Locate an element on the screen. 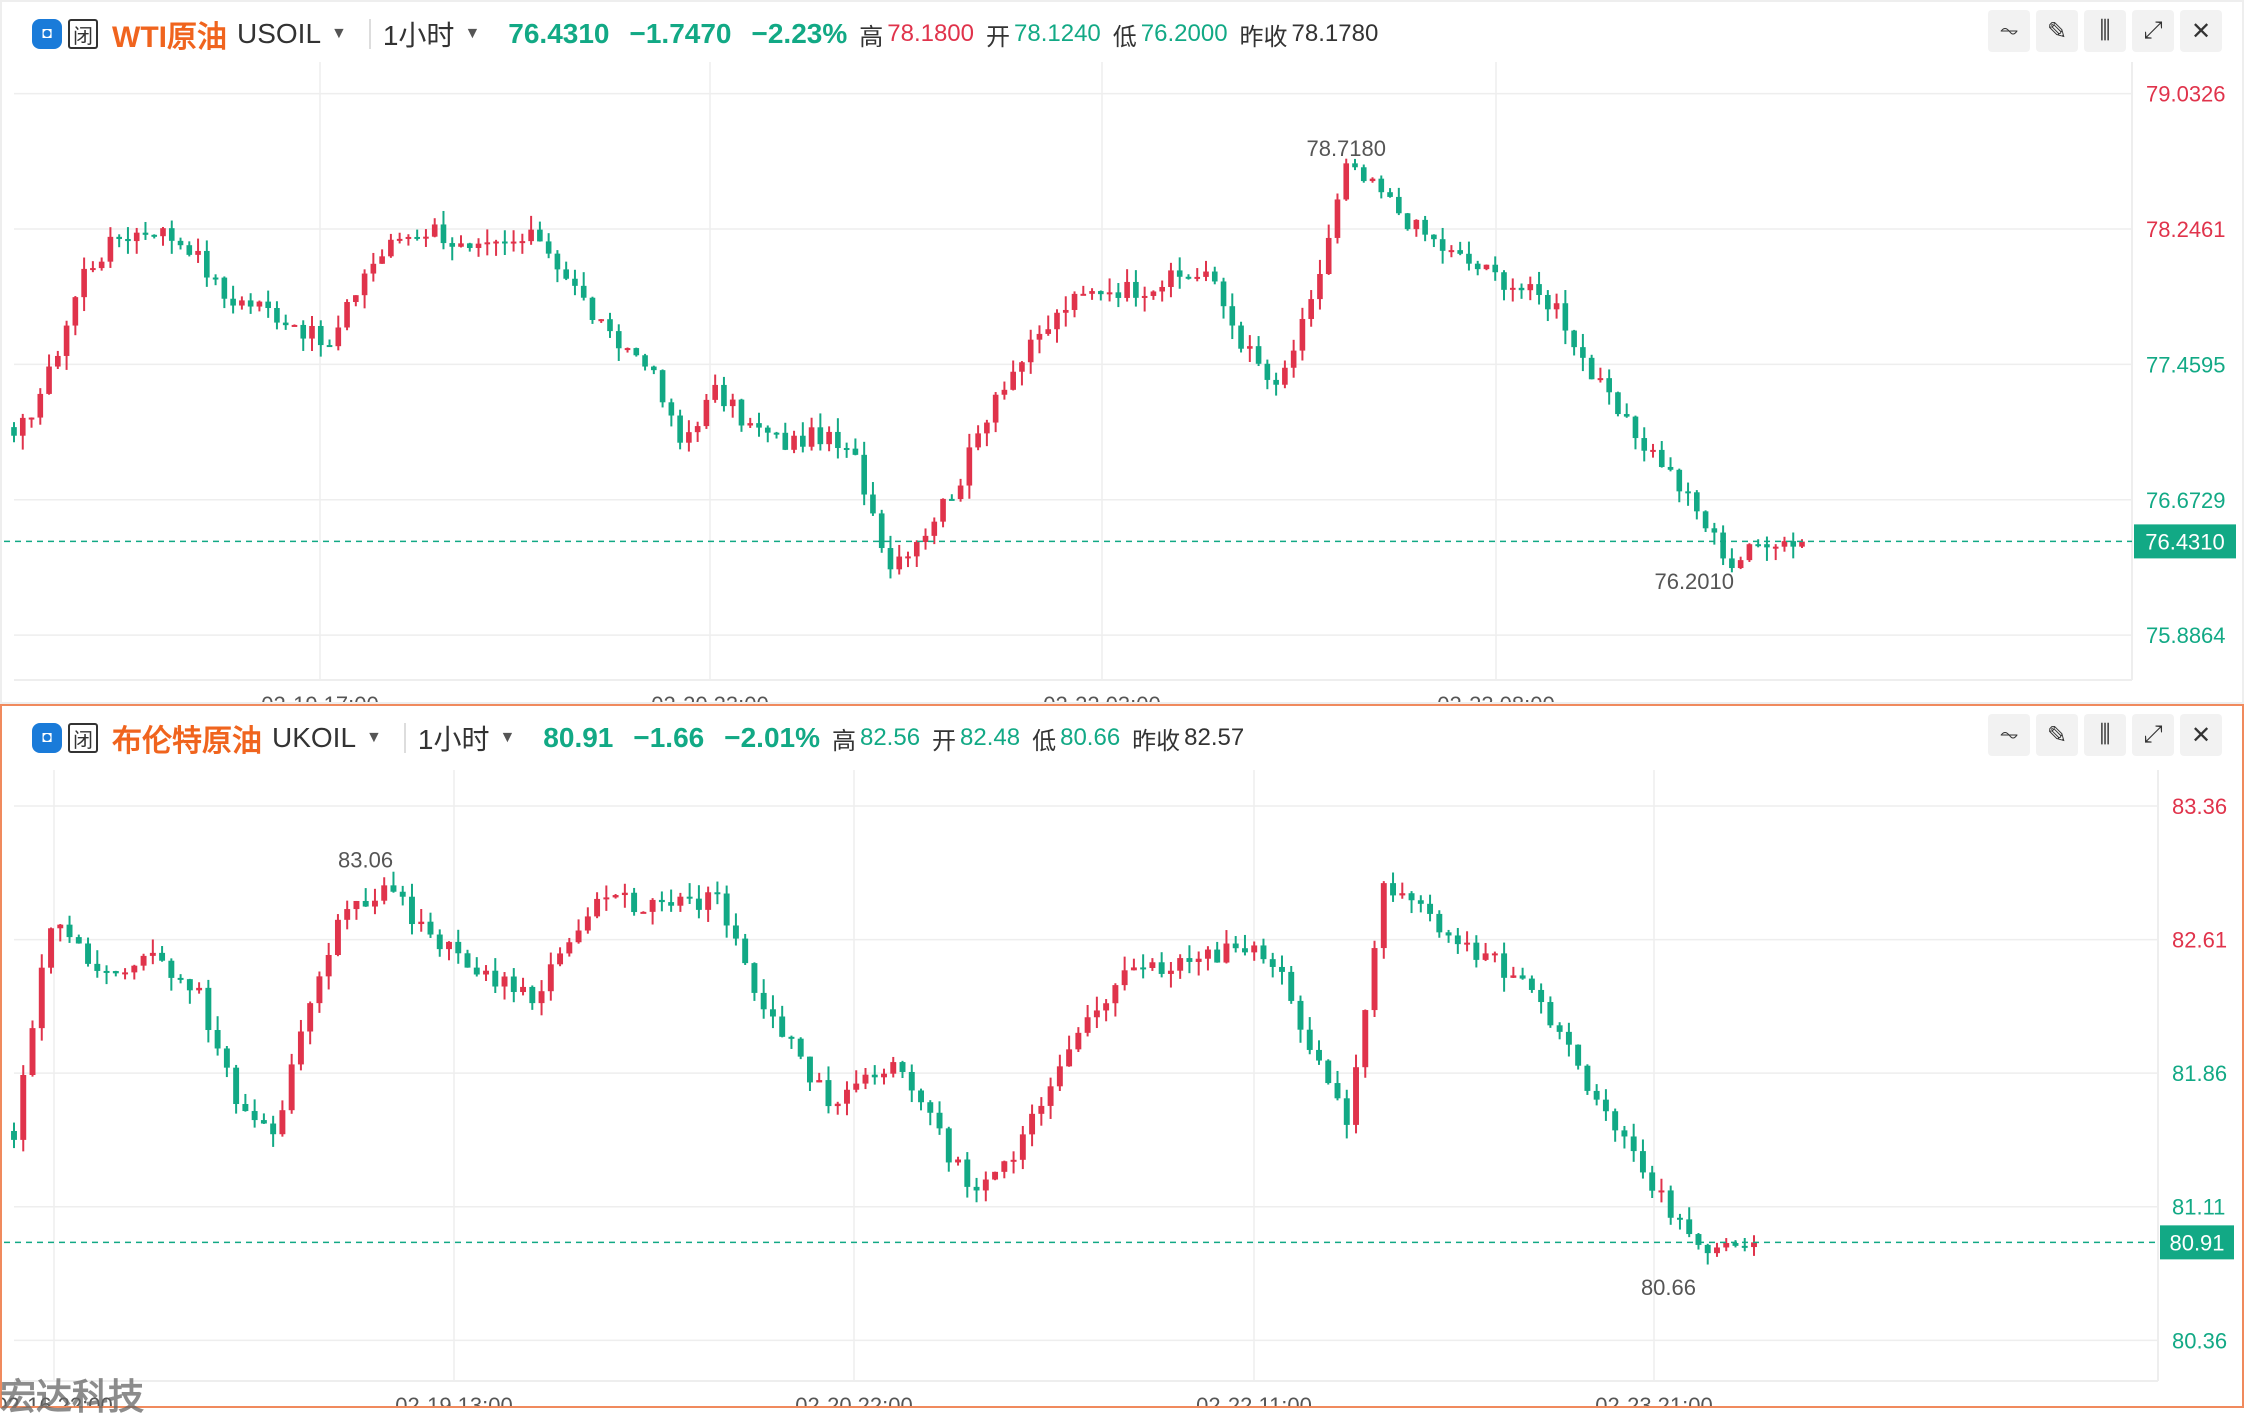  x-tick-label: 02-23 08:00 is located at coordinates (1495, 697).